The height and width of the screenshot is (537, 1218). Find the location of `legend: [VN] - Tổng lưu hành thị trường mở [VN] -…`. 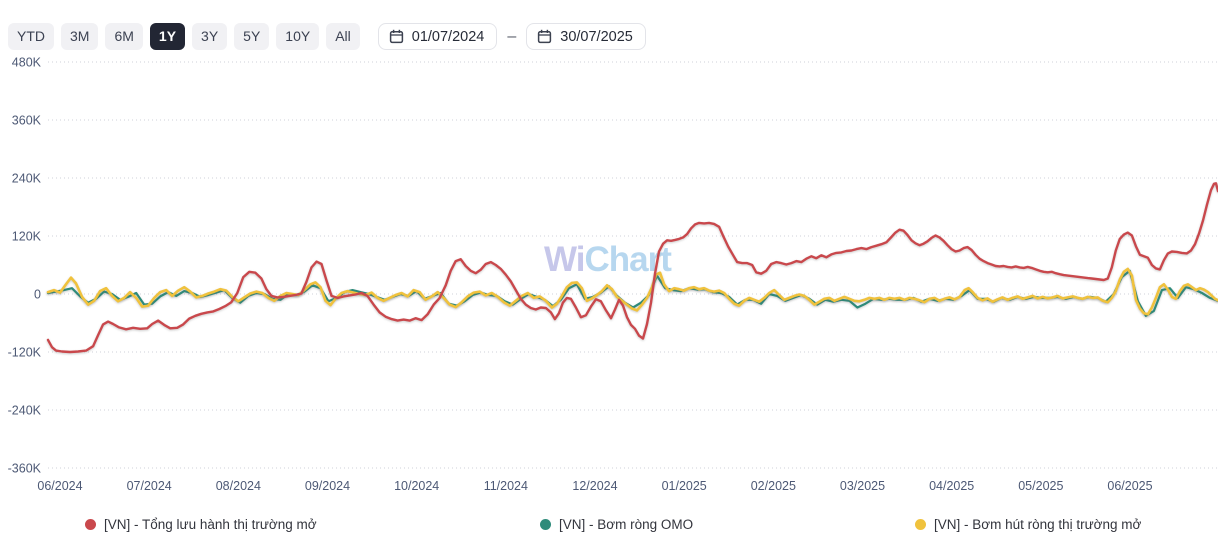

legend: [VN] - Tổng lưu hành thị trường mở [VN] -… is located at coordinates (609, 527).